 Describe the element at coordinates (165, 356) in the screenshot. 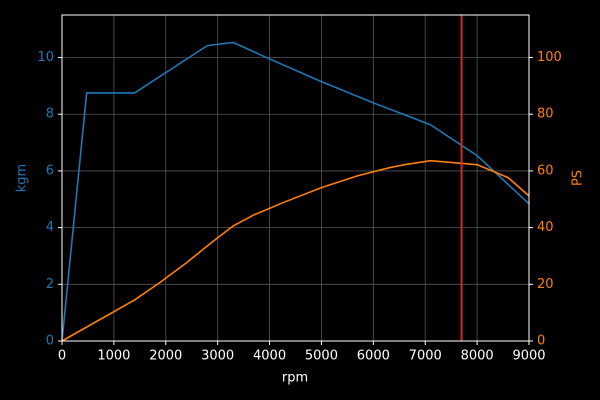

I see `x-tick-label: 2000` at that location.